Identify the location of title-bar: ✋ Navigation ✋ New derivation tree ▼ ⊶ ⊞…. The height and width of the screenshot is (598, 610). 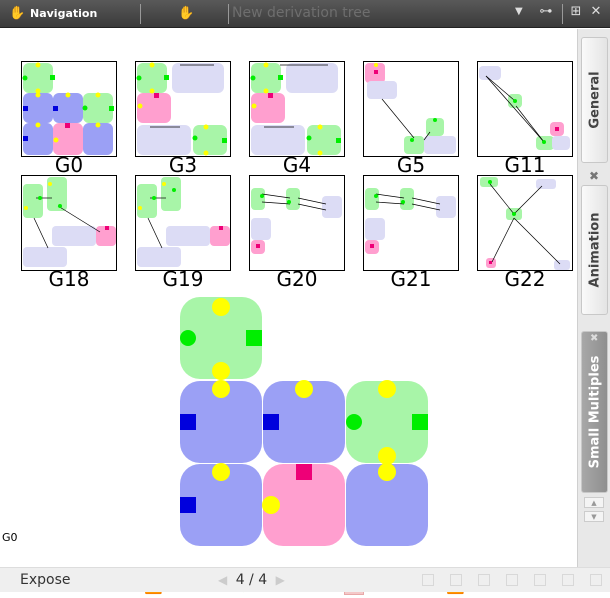
(305, 14).